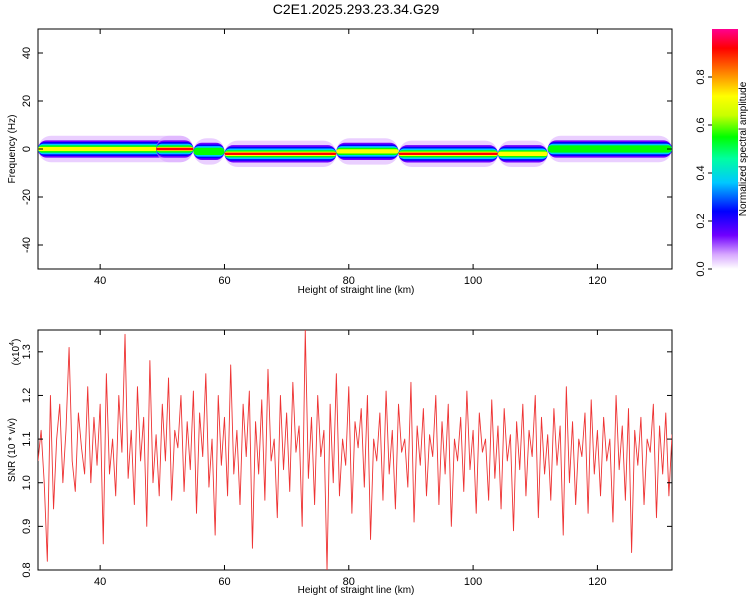  What do you see at coordinates (701, 220) in the screenshot?
I see `colorbar-tick-label: 0.2` at bounding box center [701, 220].